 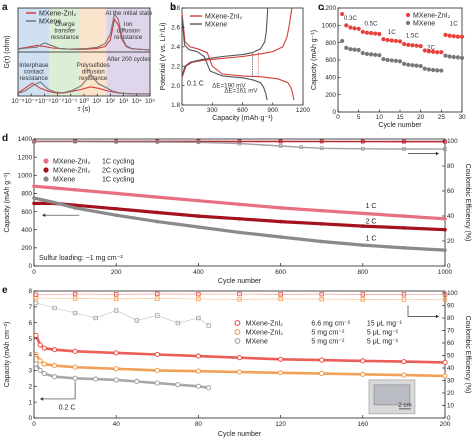 What do you see at coordinates (199, 424) in the screenshot?
I see `x-tick-label-e-2: 80` at bounding box center [199, 424].